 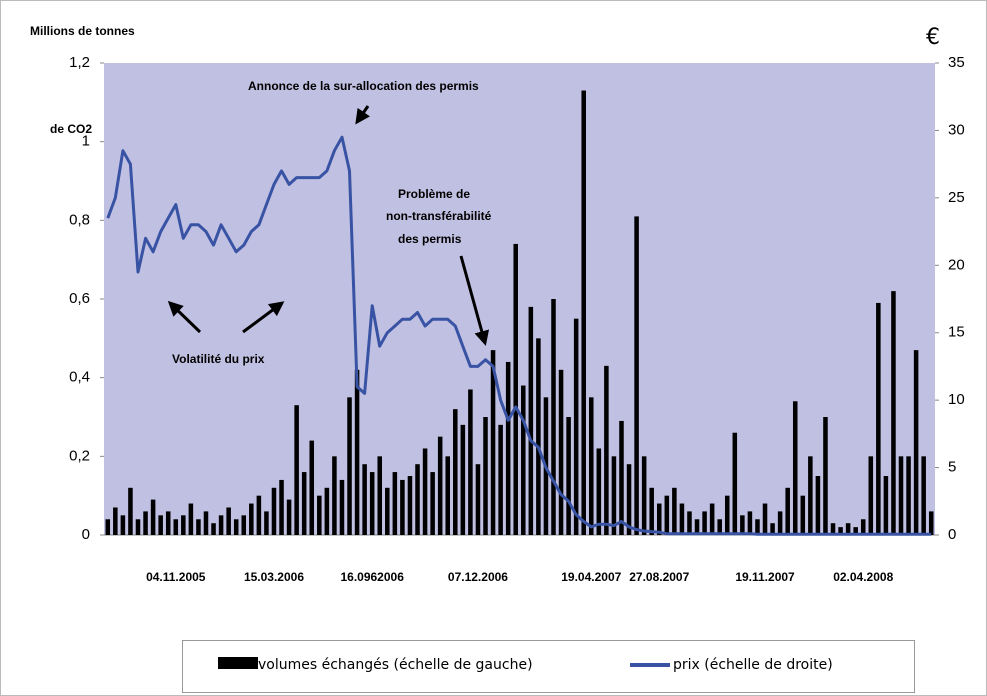 I want to click on y2-tick-label: 20, so click(x=956, y=264).